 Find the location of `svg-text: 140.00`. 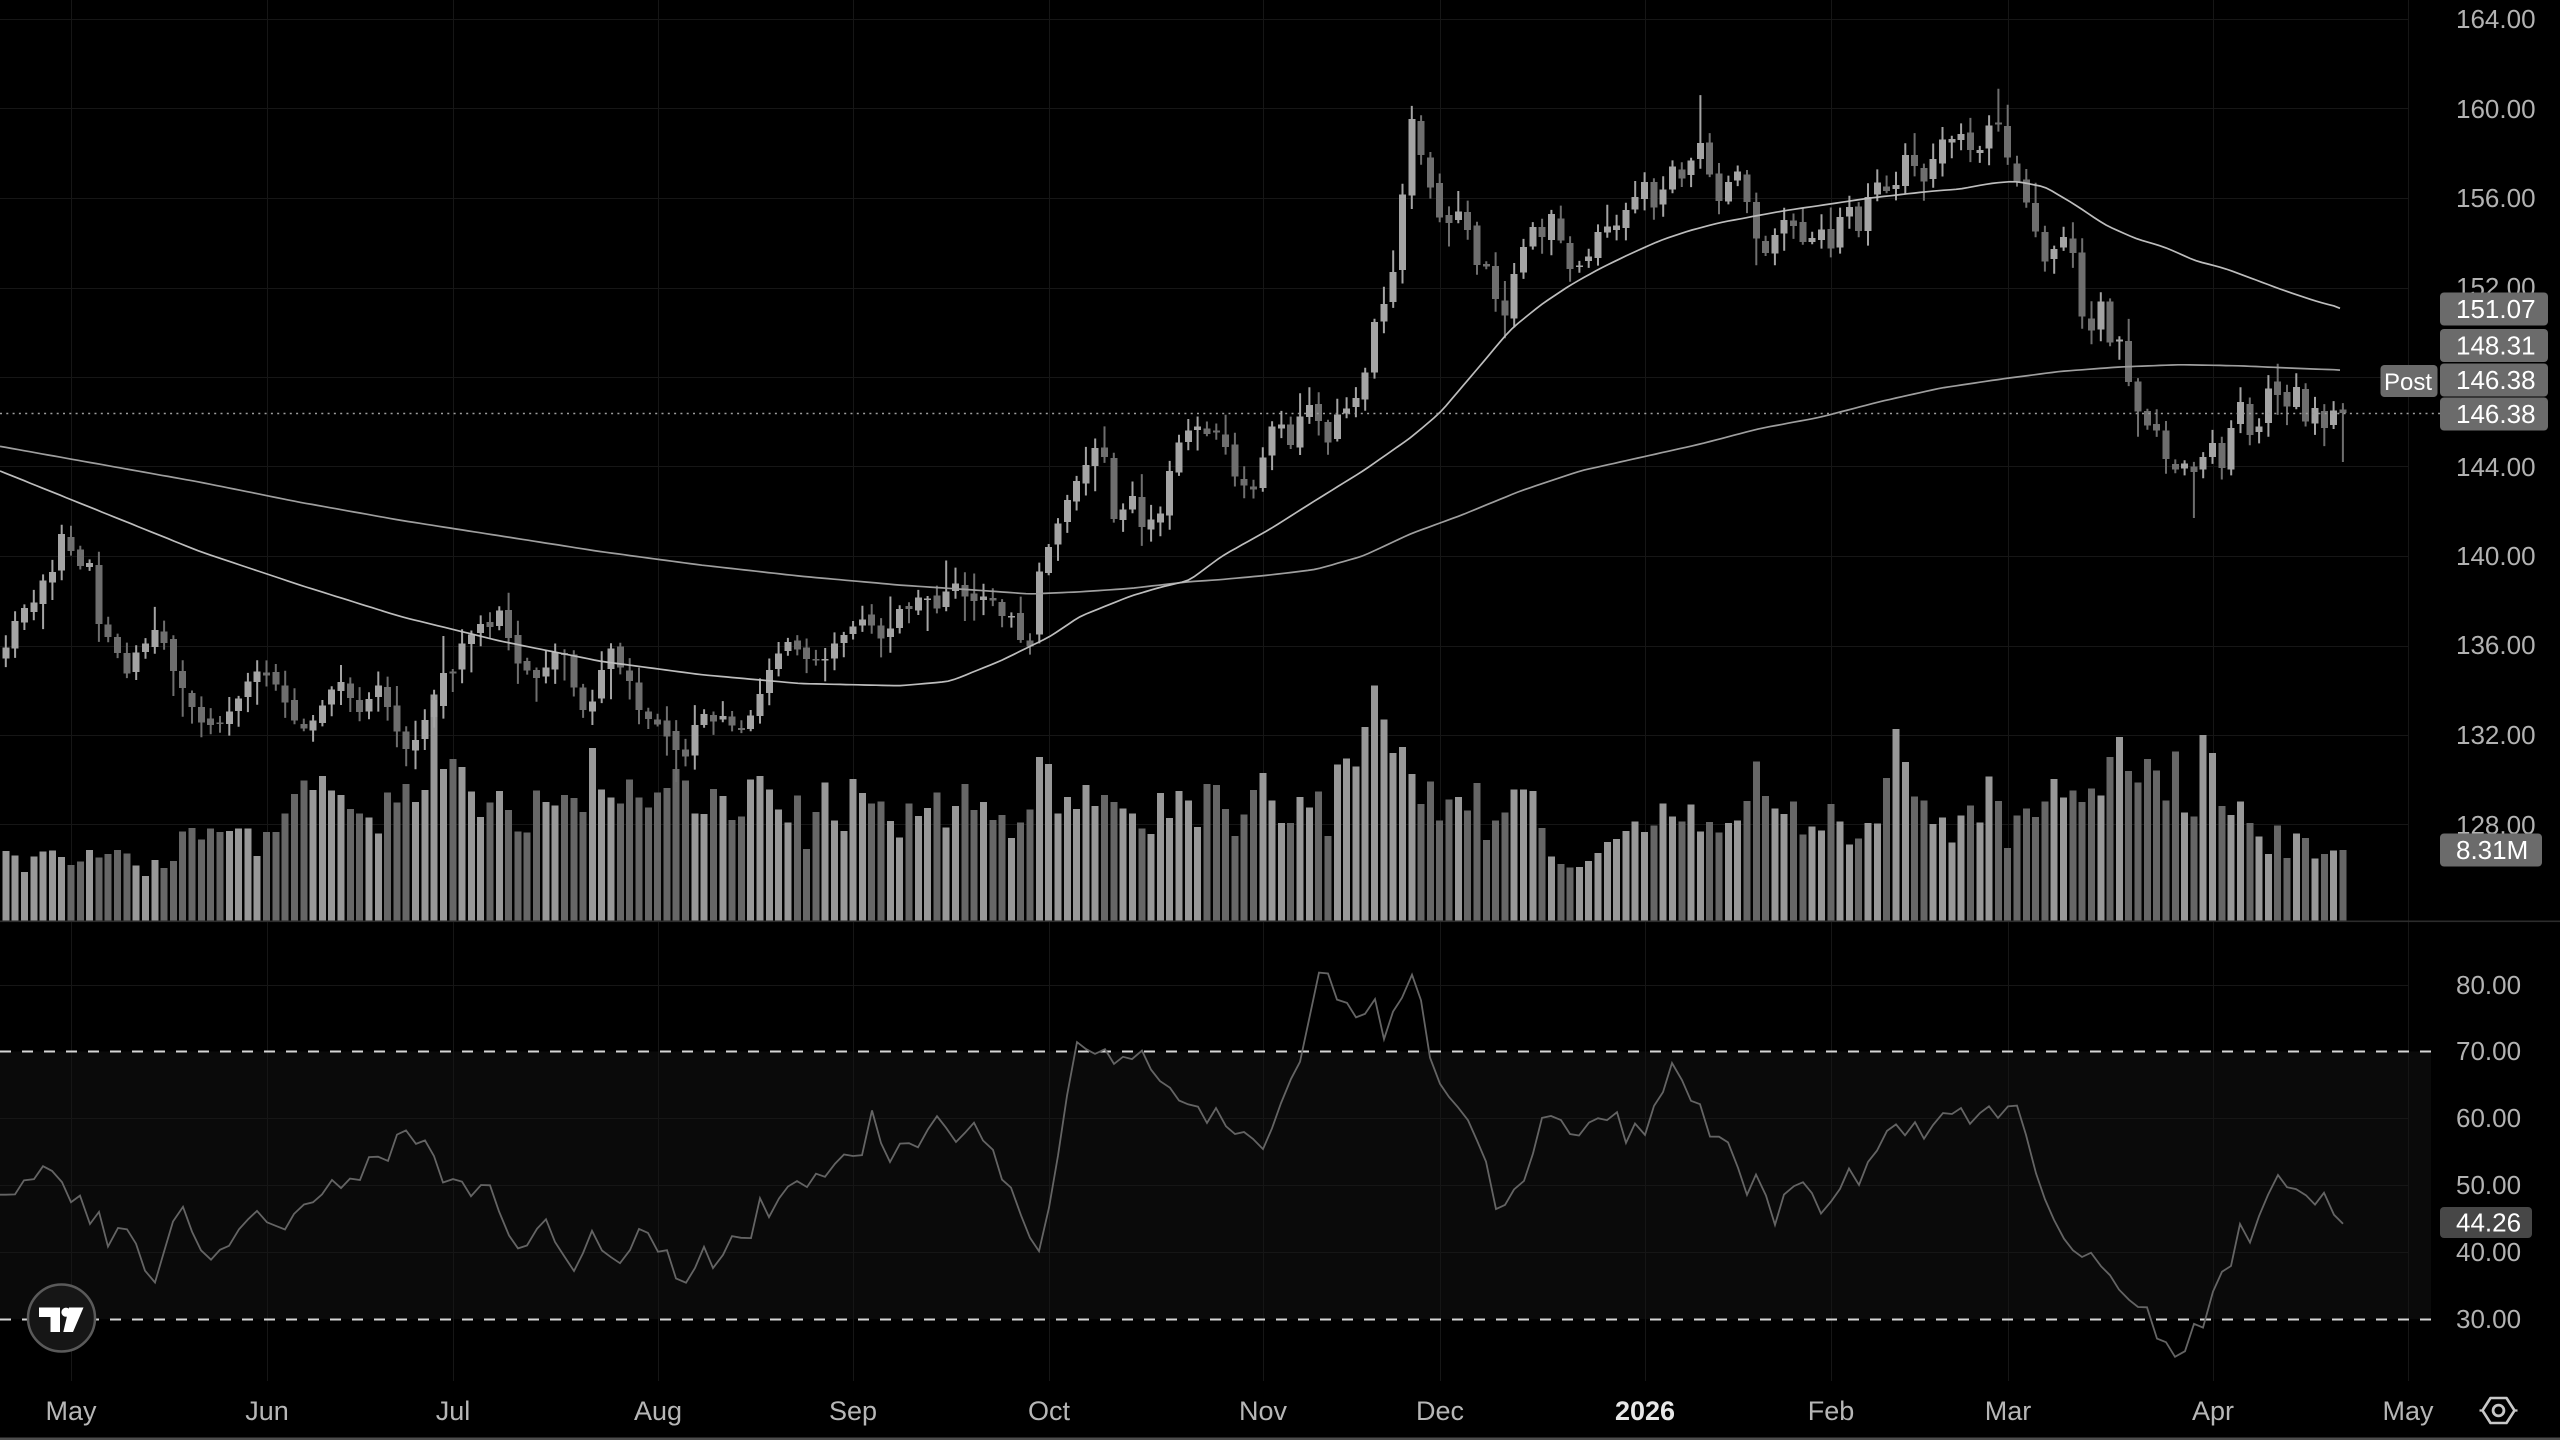

svg-text: 140.00 is located at coordinates (2496, 556).